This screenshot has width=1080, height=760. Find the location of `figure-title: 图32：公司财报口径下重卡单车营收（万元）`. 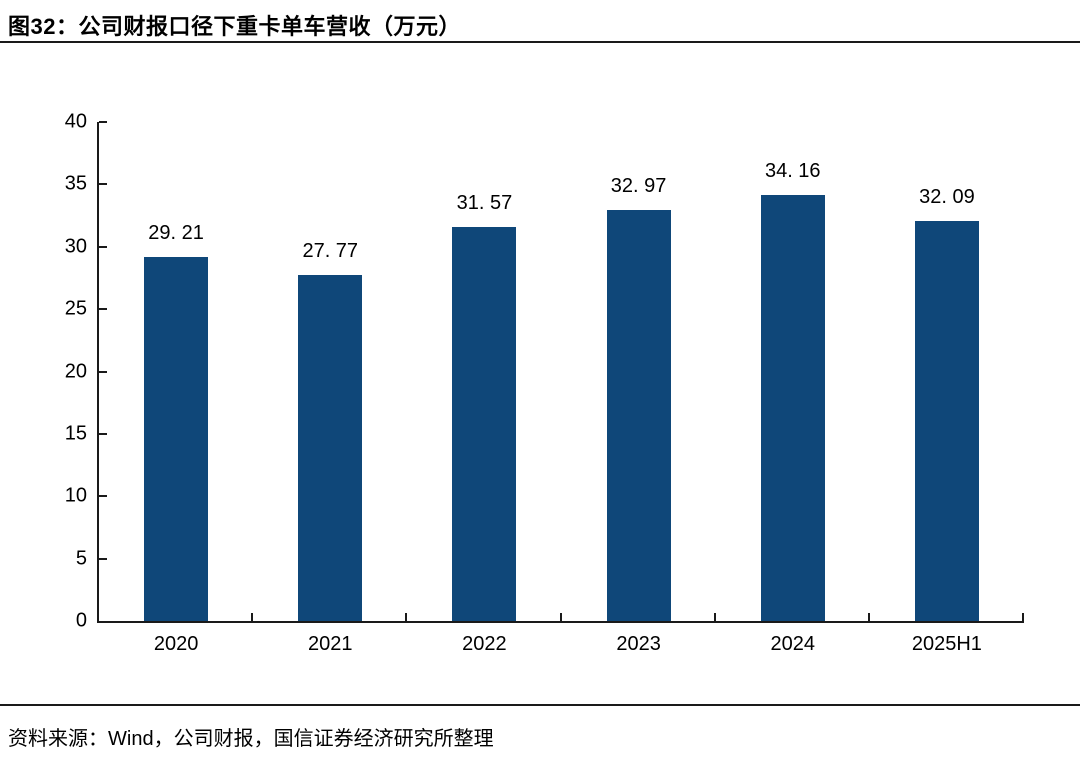

figure-title: 图32：公司财报口径下重卡单车营收（万元） is located at coordinates (234, 26).